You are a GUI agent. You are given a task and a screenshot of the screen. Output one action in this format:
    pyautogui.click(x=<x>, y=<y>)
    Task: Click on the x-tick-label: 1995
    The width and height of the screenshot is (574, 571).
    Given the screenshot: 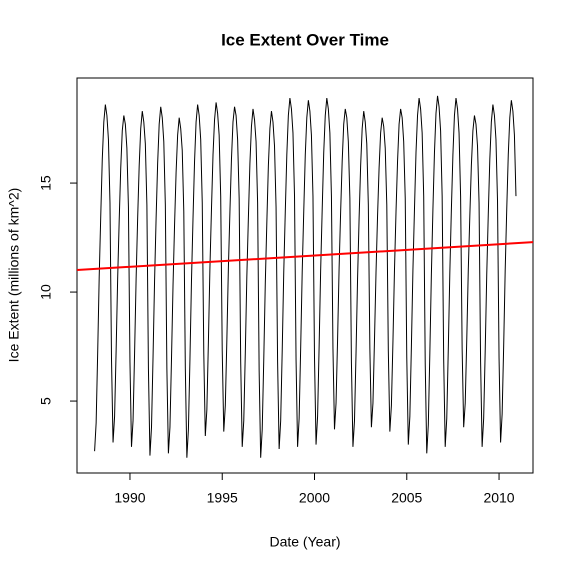 What is the action you would take?
    pyautogui.click(x=222, y=498)
    